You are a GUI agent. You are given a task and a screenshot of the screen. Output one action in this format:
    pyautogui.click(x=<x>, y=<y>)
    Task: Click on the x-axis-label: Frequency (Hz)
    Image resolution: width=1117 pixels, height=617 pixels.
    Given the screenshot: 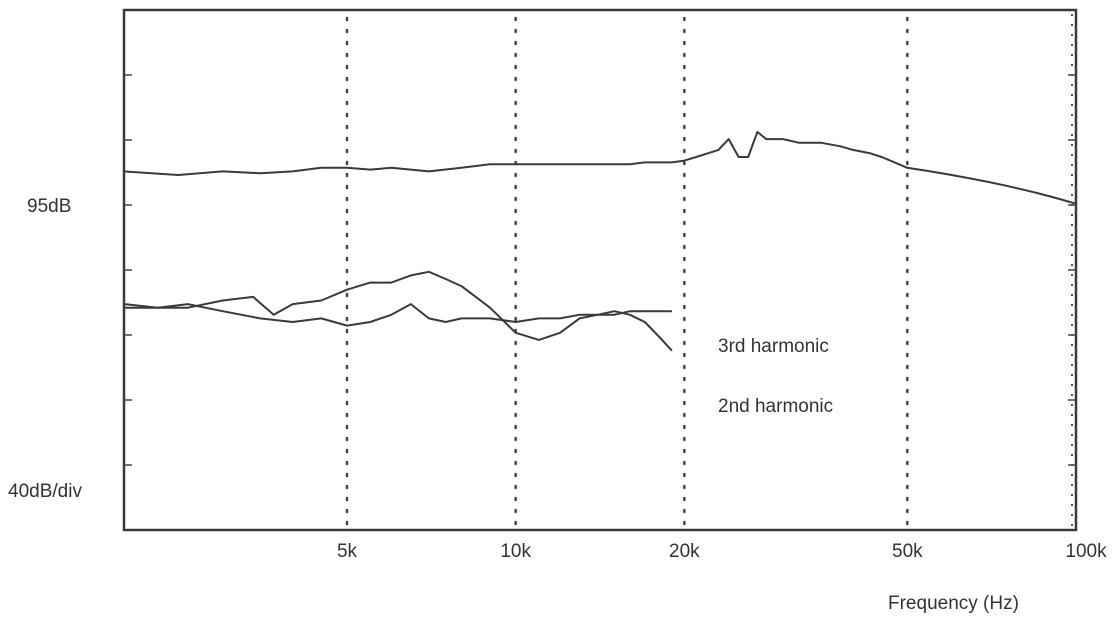 What is the action you would take?
    pyautogui.click(x=953, y=603)
    